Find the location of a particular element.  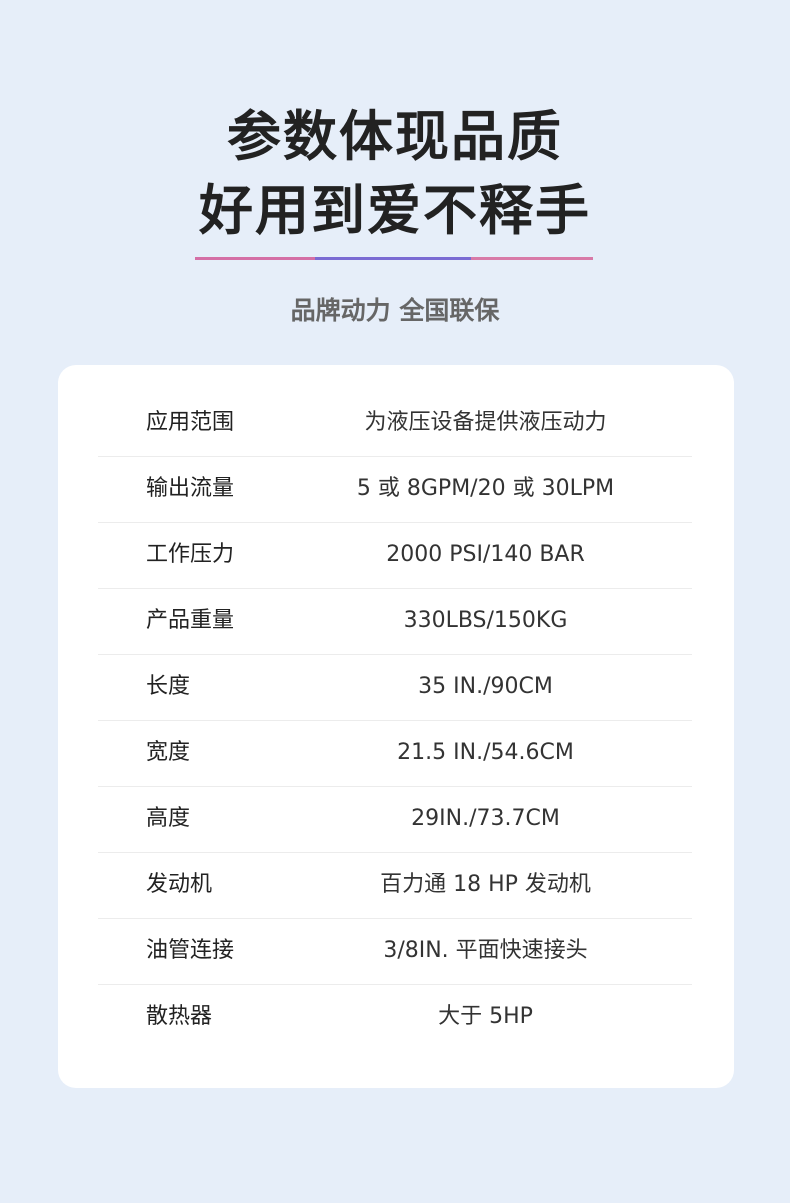

spec-label: 发动机 is located at coordinates (179, 884).